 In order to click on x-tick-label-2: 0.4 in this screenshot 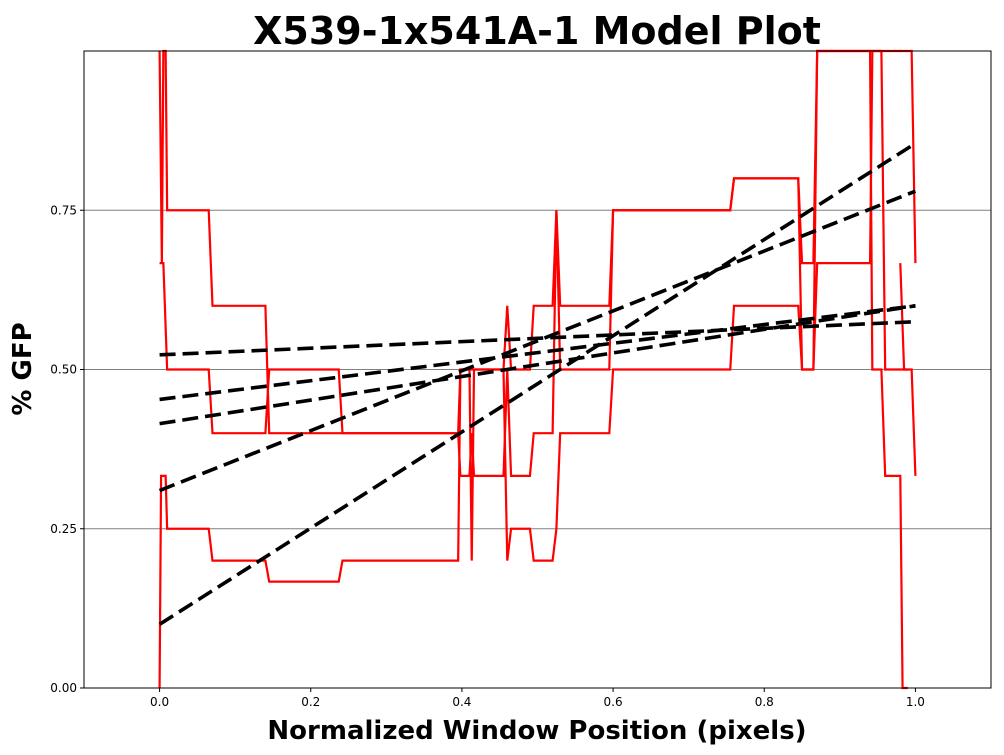, I will do `click(461, 702)`.